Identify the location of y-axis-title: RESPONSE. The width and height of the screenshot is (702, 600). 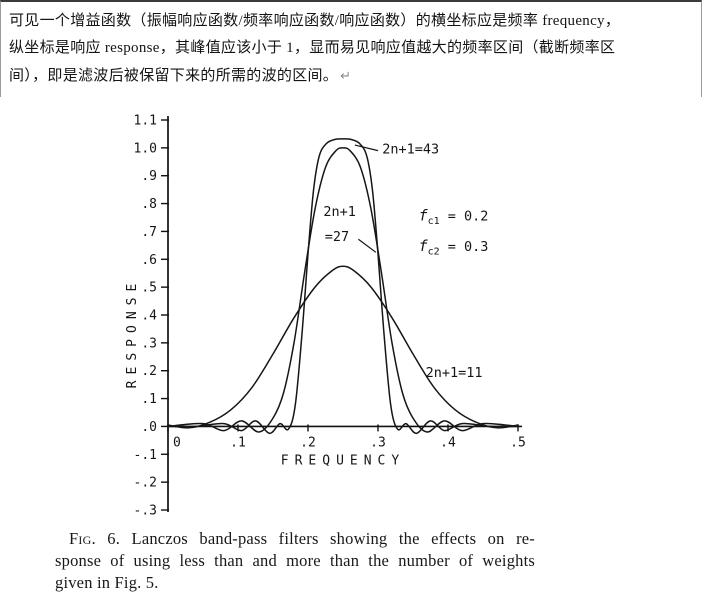
(132, 333).